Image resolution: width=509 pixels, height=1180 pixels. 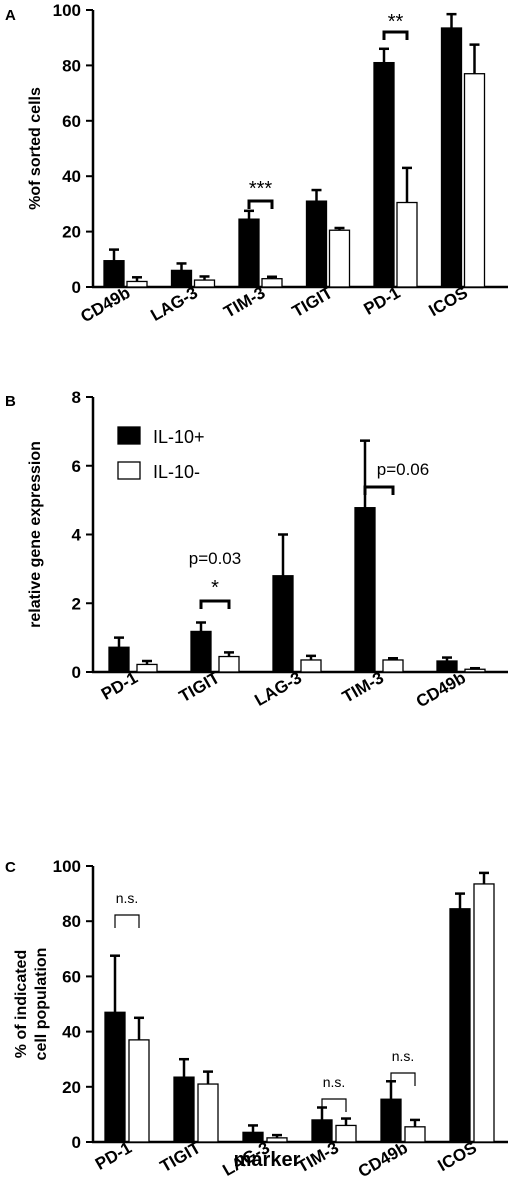 What do you see at coordinates (10, 15) in the screenshot?
I see `panel-letter-a: A` at bounding box center [10, 15].